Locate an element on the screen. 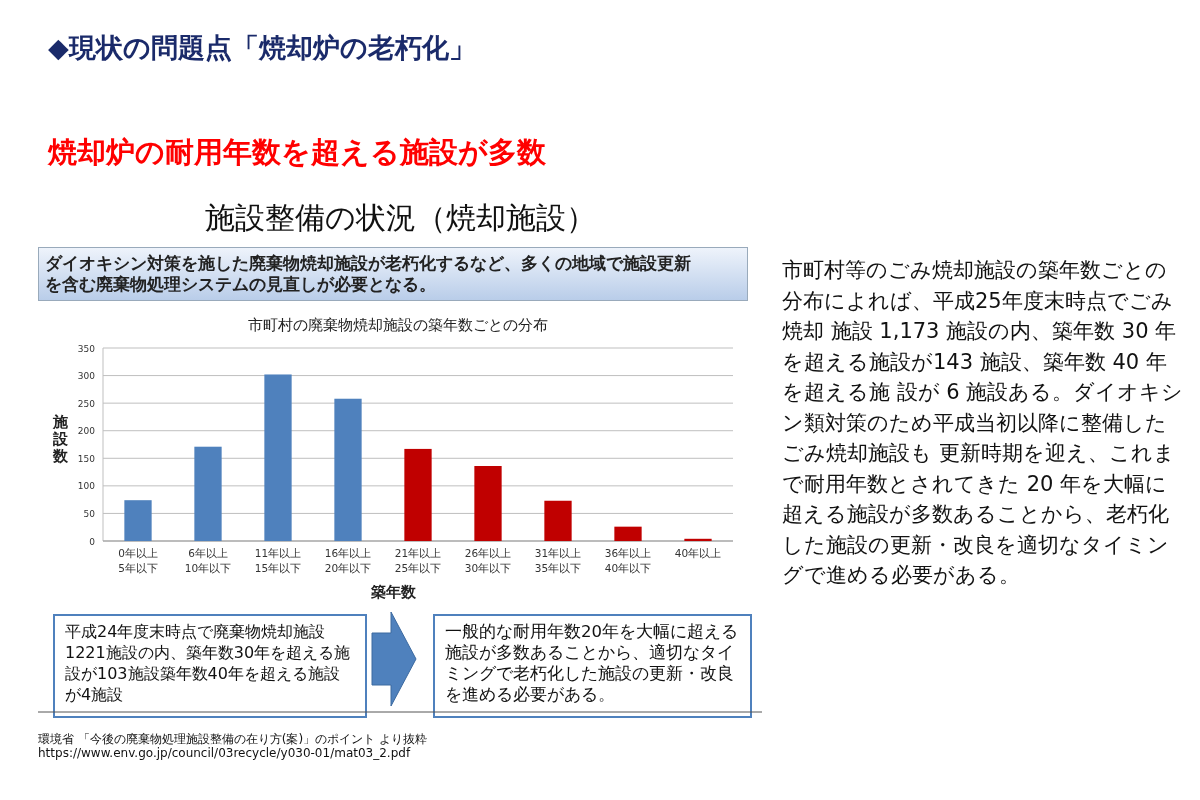 The width and height of the screenshot is (1200, 800). x-tick-label: 11年以上 15年以下 is located at coordinates (278, 560).